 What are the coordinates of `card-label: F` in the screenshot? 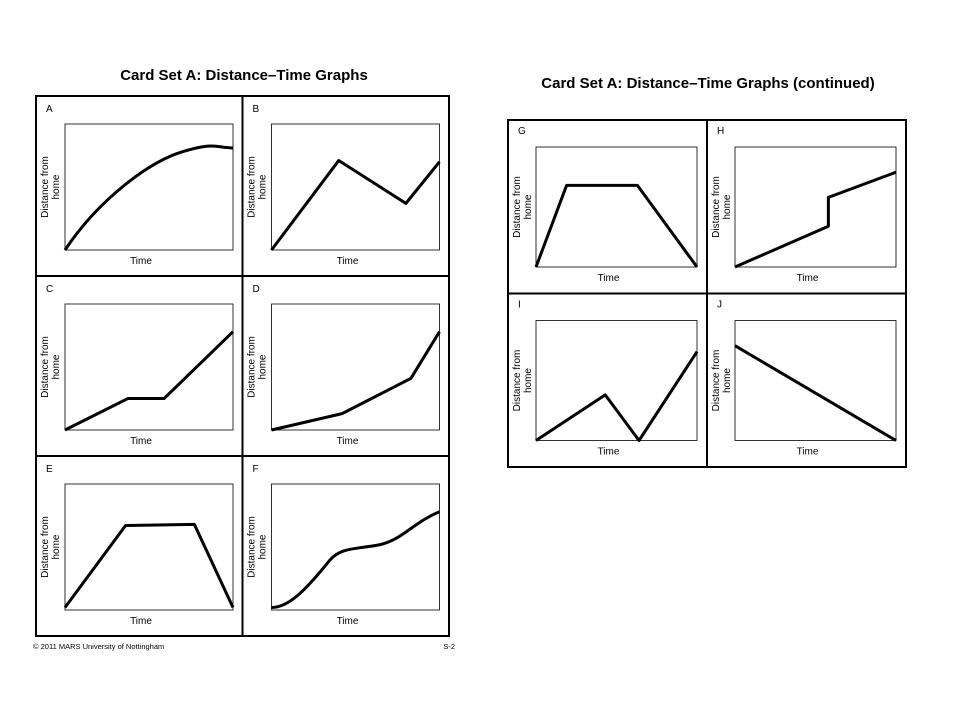 It's located at (256, 469).